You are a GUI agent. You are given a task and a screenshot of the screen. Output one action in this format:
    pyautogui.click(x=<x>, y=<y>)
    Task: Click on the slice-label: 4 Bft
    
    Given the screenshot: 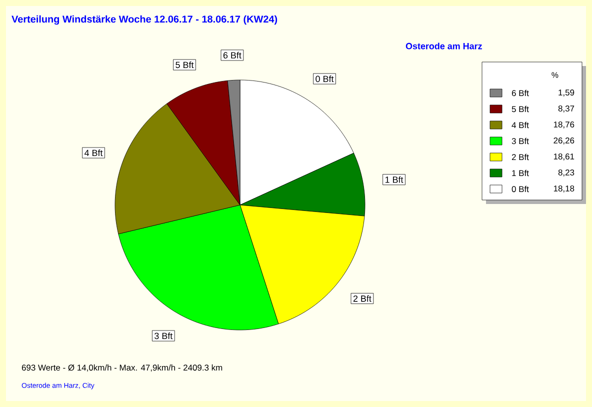 What is the action you would take?
    pyautogui.click(x=93, y=153)
    